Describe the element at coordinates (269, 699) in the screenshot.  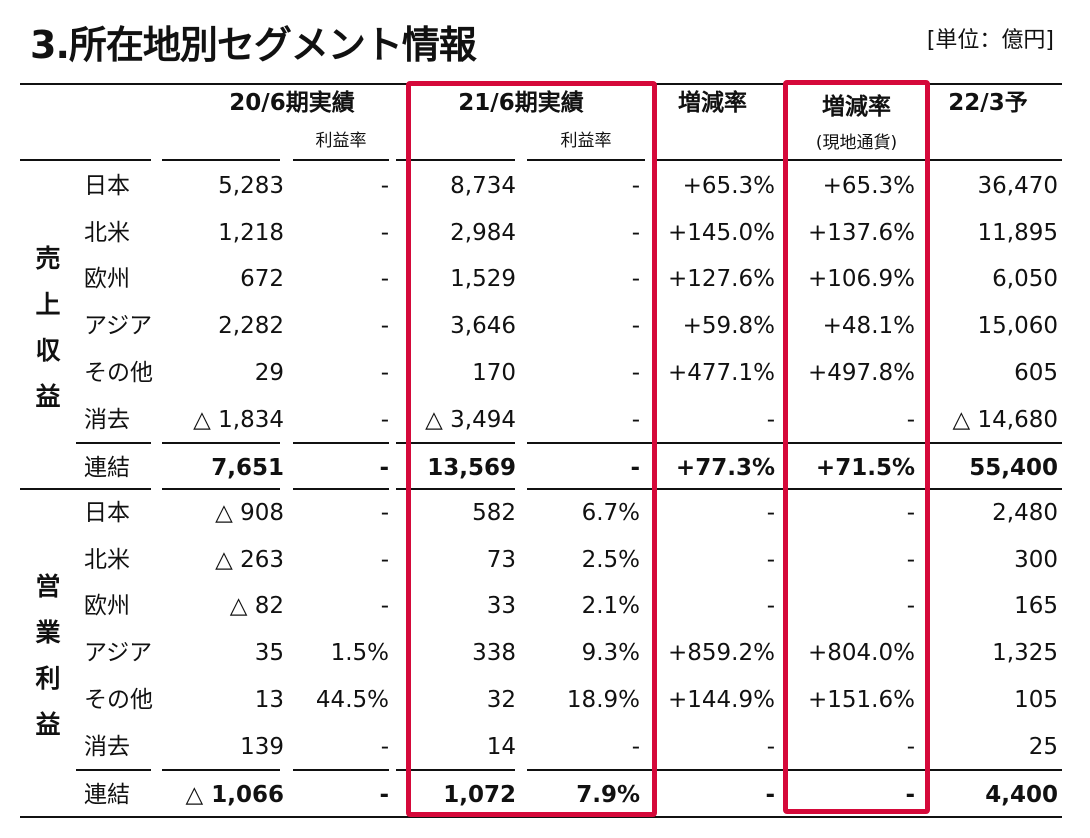
I see `cell-v2006: 13` at that location.